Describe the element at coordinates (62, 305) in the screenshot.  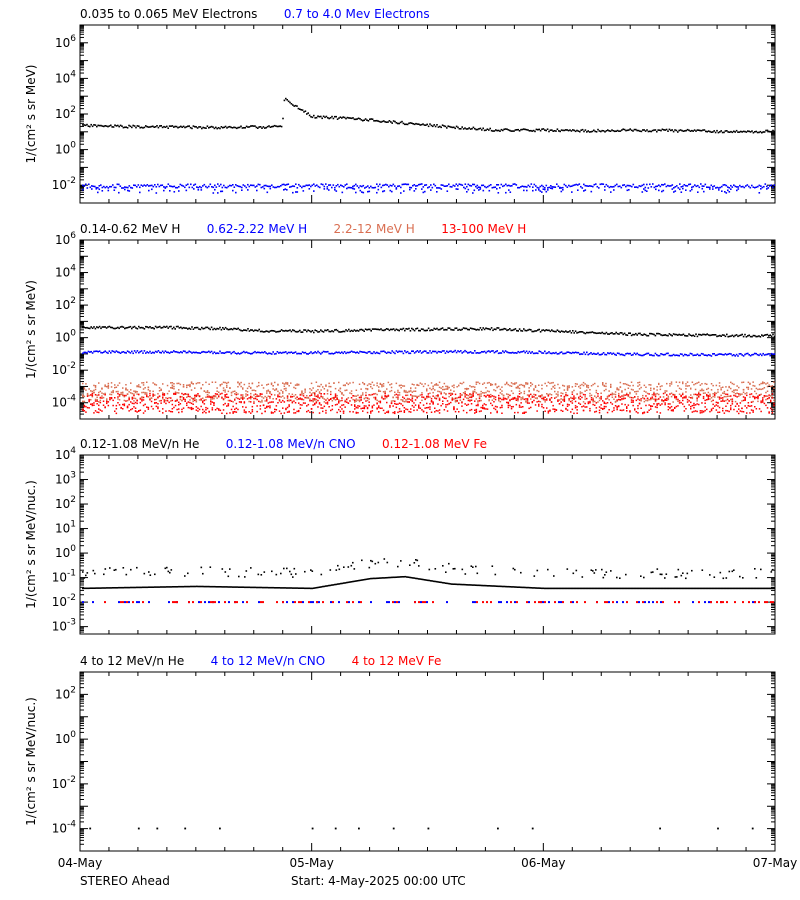
I see `y-tick-base: 10` at that location.